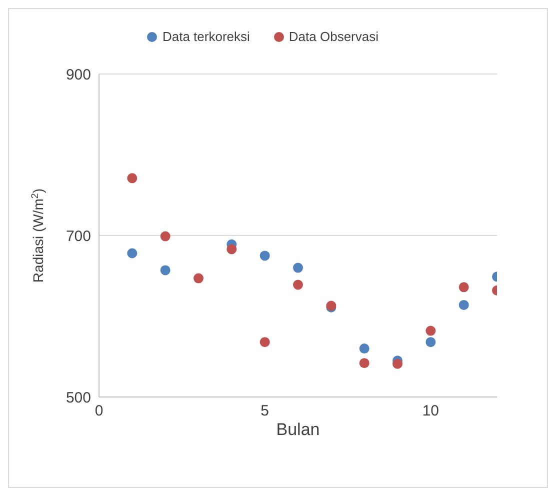  I want to click on legend-label: Data Observasi, so click(333, 36).